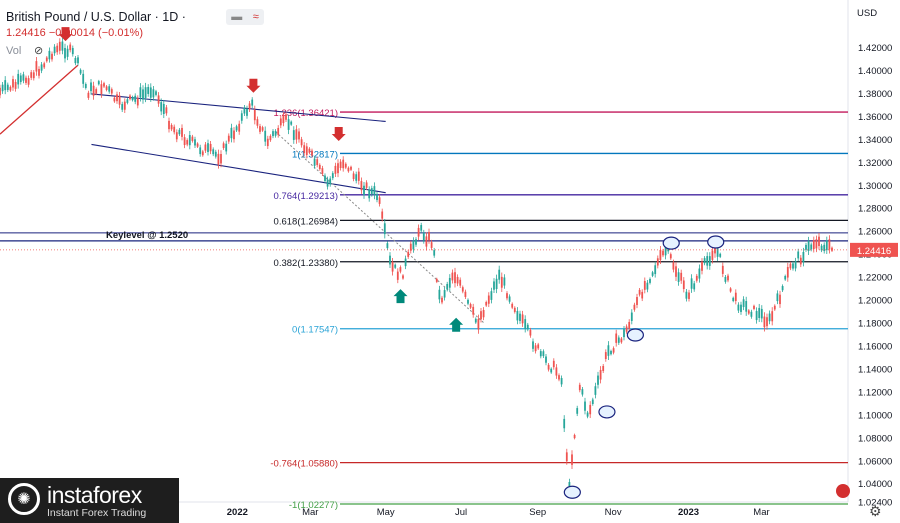 This screenshot has height=523, width=900. I want to click on last-price-badge, so click(874, 249).